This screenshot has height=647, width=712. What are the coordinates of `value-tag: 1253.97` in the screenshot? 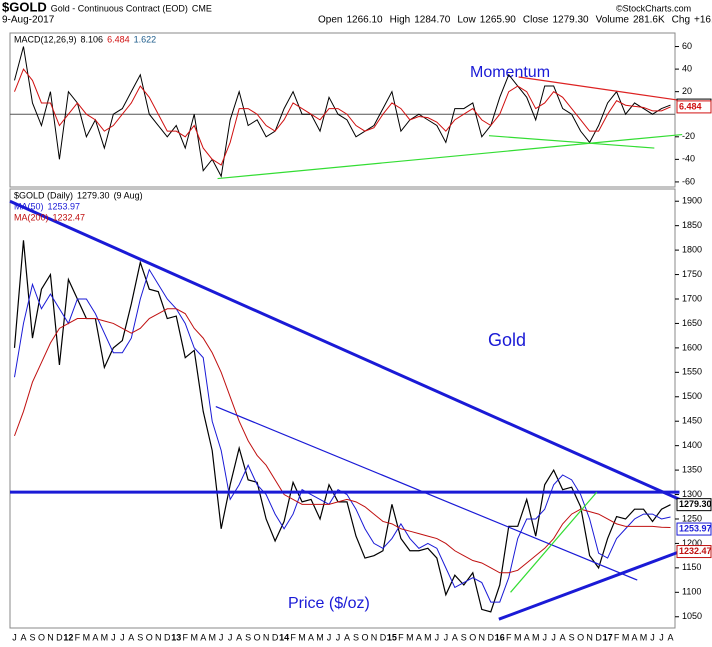 It's located at (695, 528).